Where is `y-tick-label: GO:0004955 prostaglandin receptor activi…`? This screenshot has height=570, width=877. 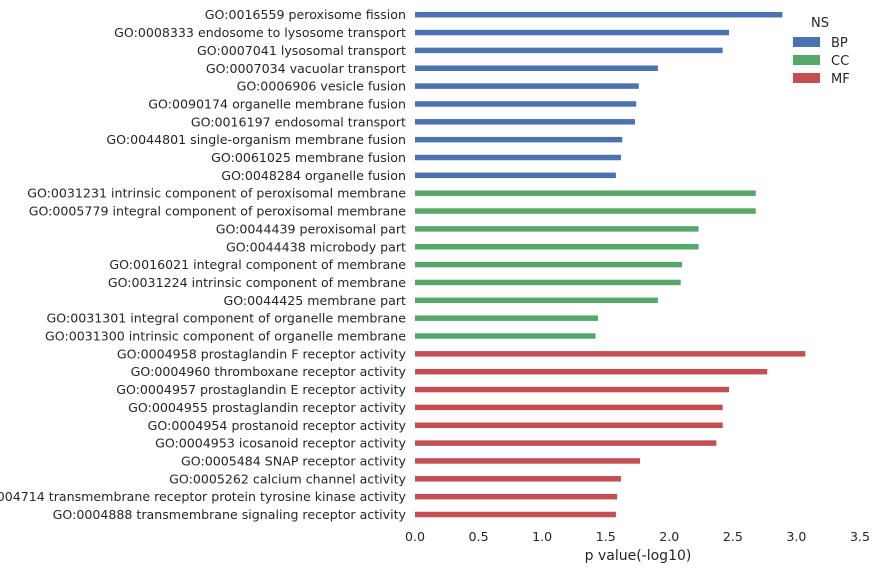 y-tick-label: GO:0004955 prostaglandin receptor activi… is located at coordinates (267, 407).